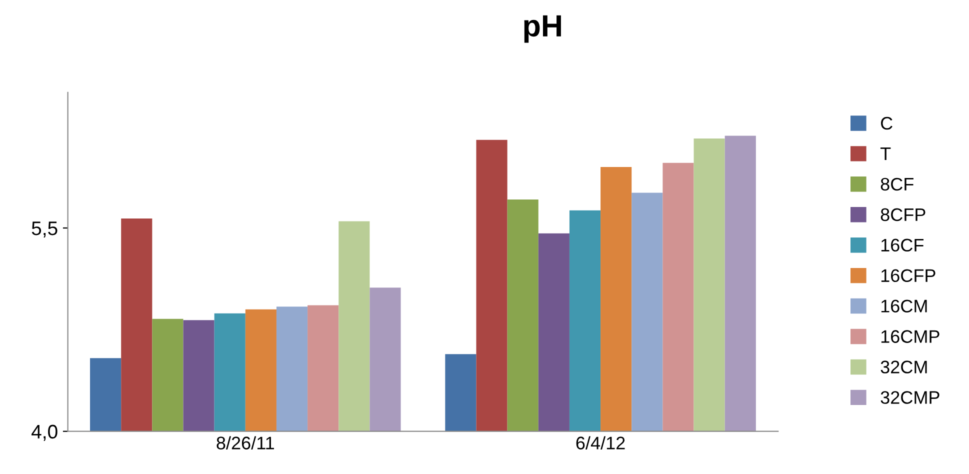 This screenshot has height=474, width=969. Describe the element at coordinates (45, 230) in the screenshot. I see `y-tick-label: 5,5` at that location.